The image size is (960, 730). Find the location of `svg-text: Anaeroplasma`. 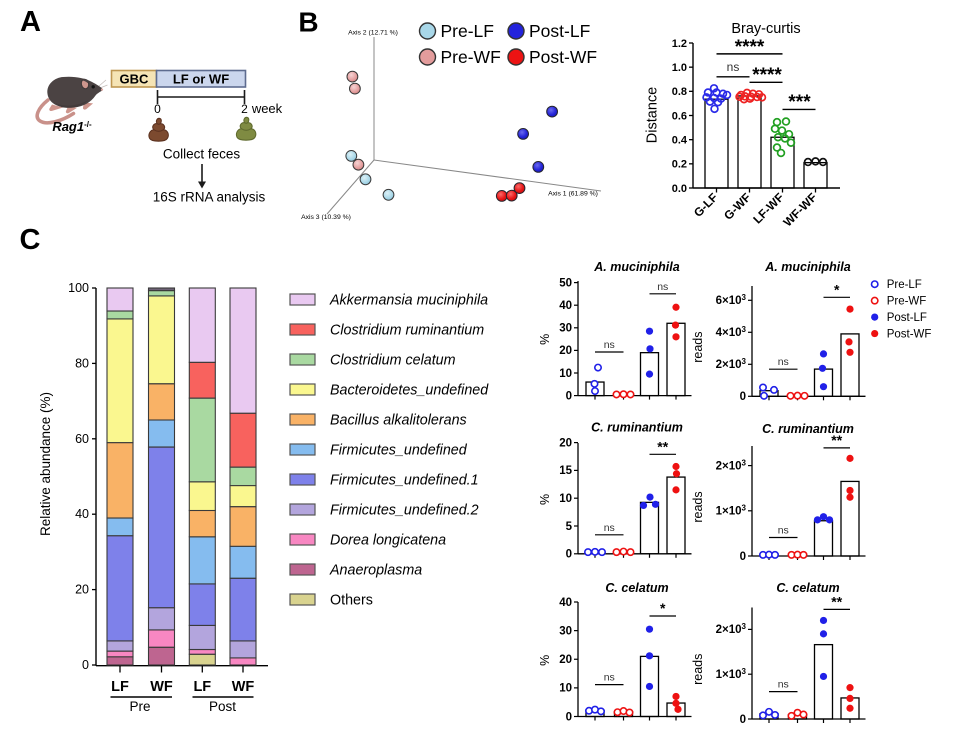

svg-text: Anaeroplasma is located at coordinates (375, 571).